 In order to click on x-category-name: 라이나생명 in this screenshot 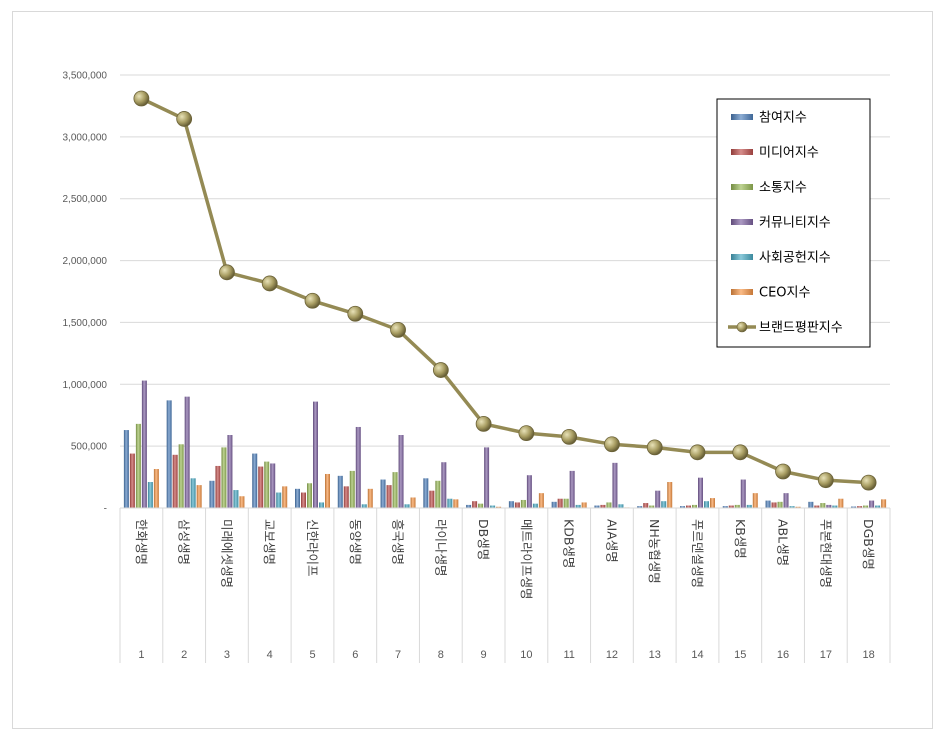, I will do `click(440, 548)`.